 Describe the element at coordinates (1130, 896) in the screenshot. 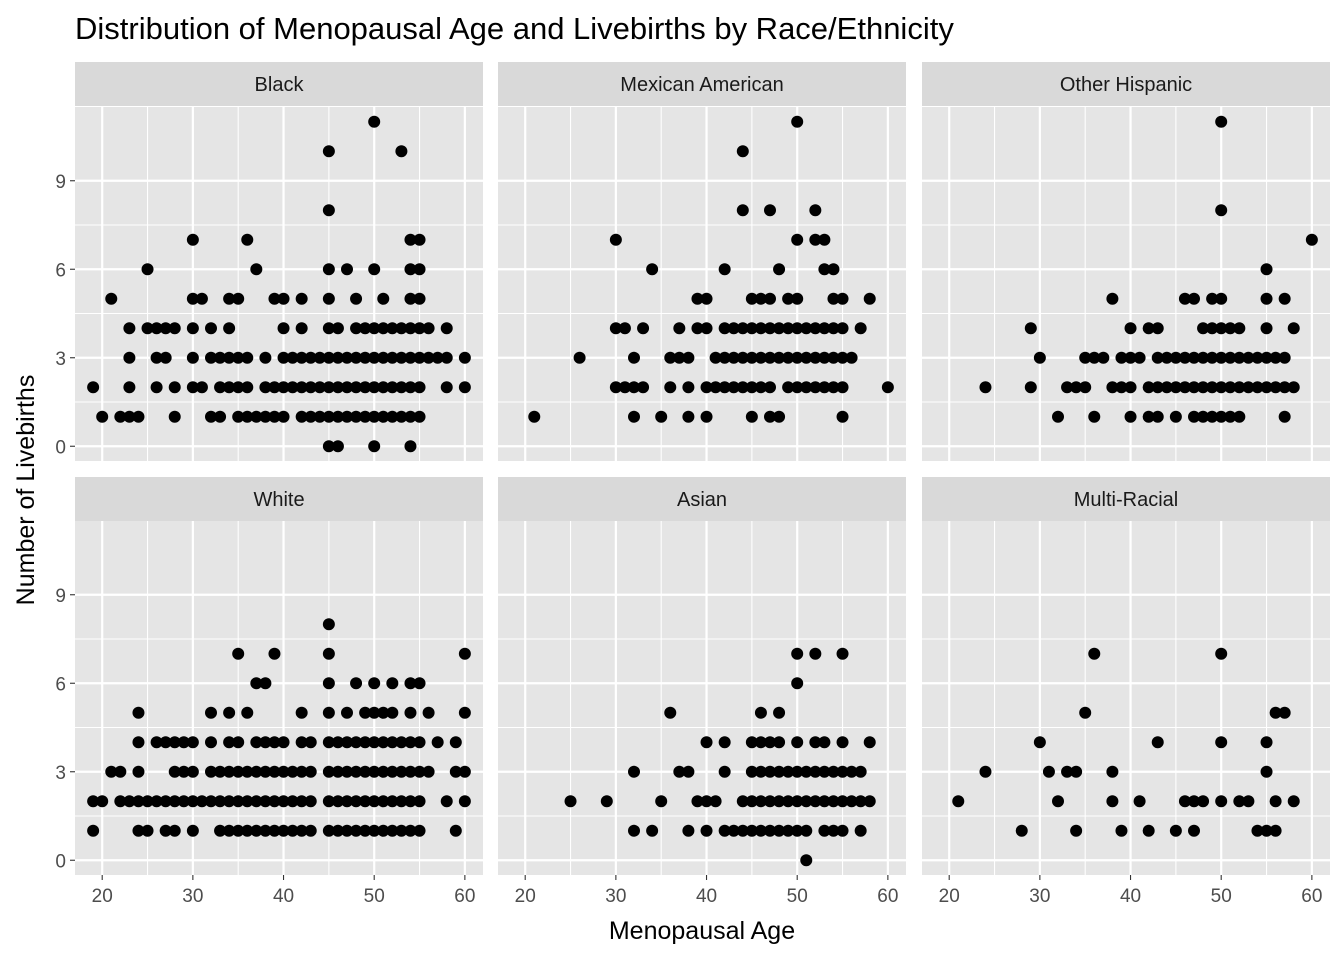

I see `x-tick-label: 40` at that location.